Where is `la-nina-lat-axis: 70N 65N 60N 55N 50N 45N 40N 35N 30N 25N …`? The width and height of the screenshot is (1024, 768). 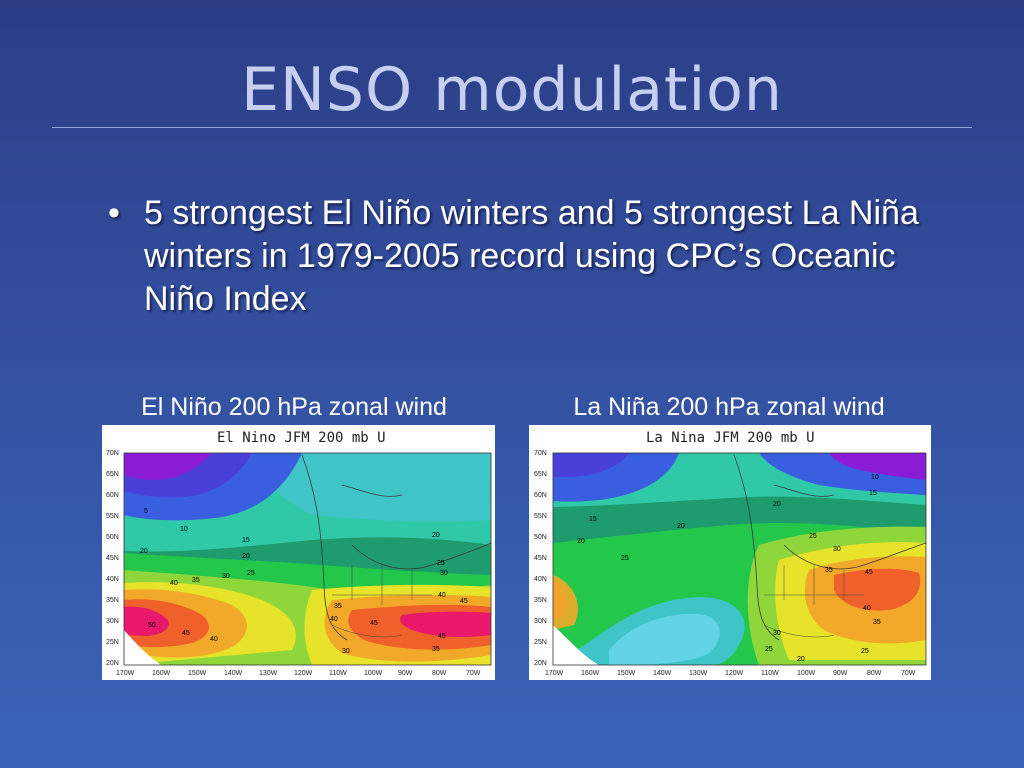
la-nina-lat-axis: 70N 65N 60N 55N 50N 45N 40N 35N 30N 25N … is located at coordinates (540, 558).